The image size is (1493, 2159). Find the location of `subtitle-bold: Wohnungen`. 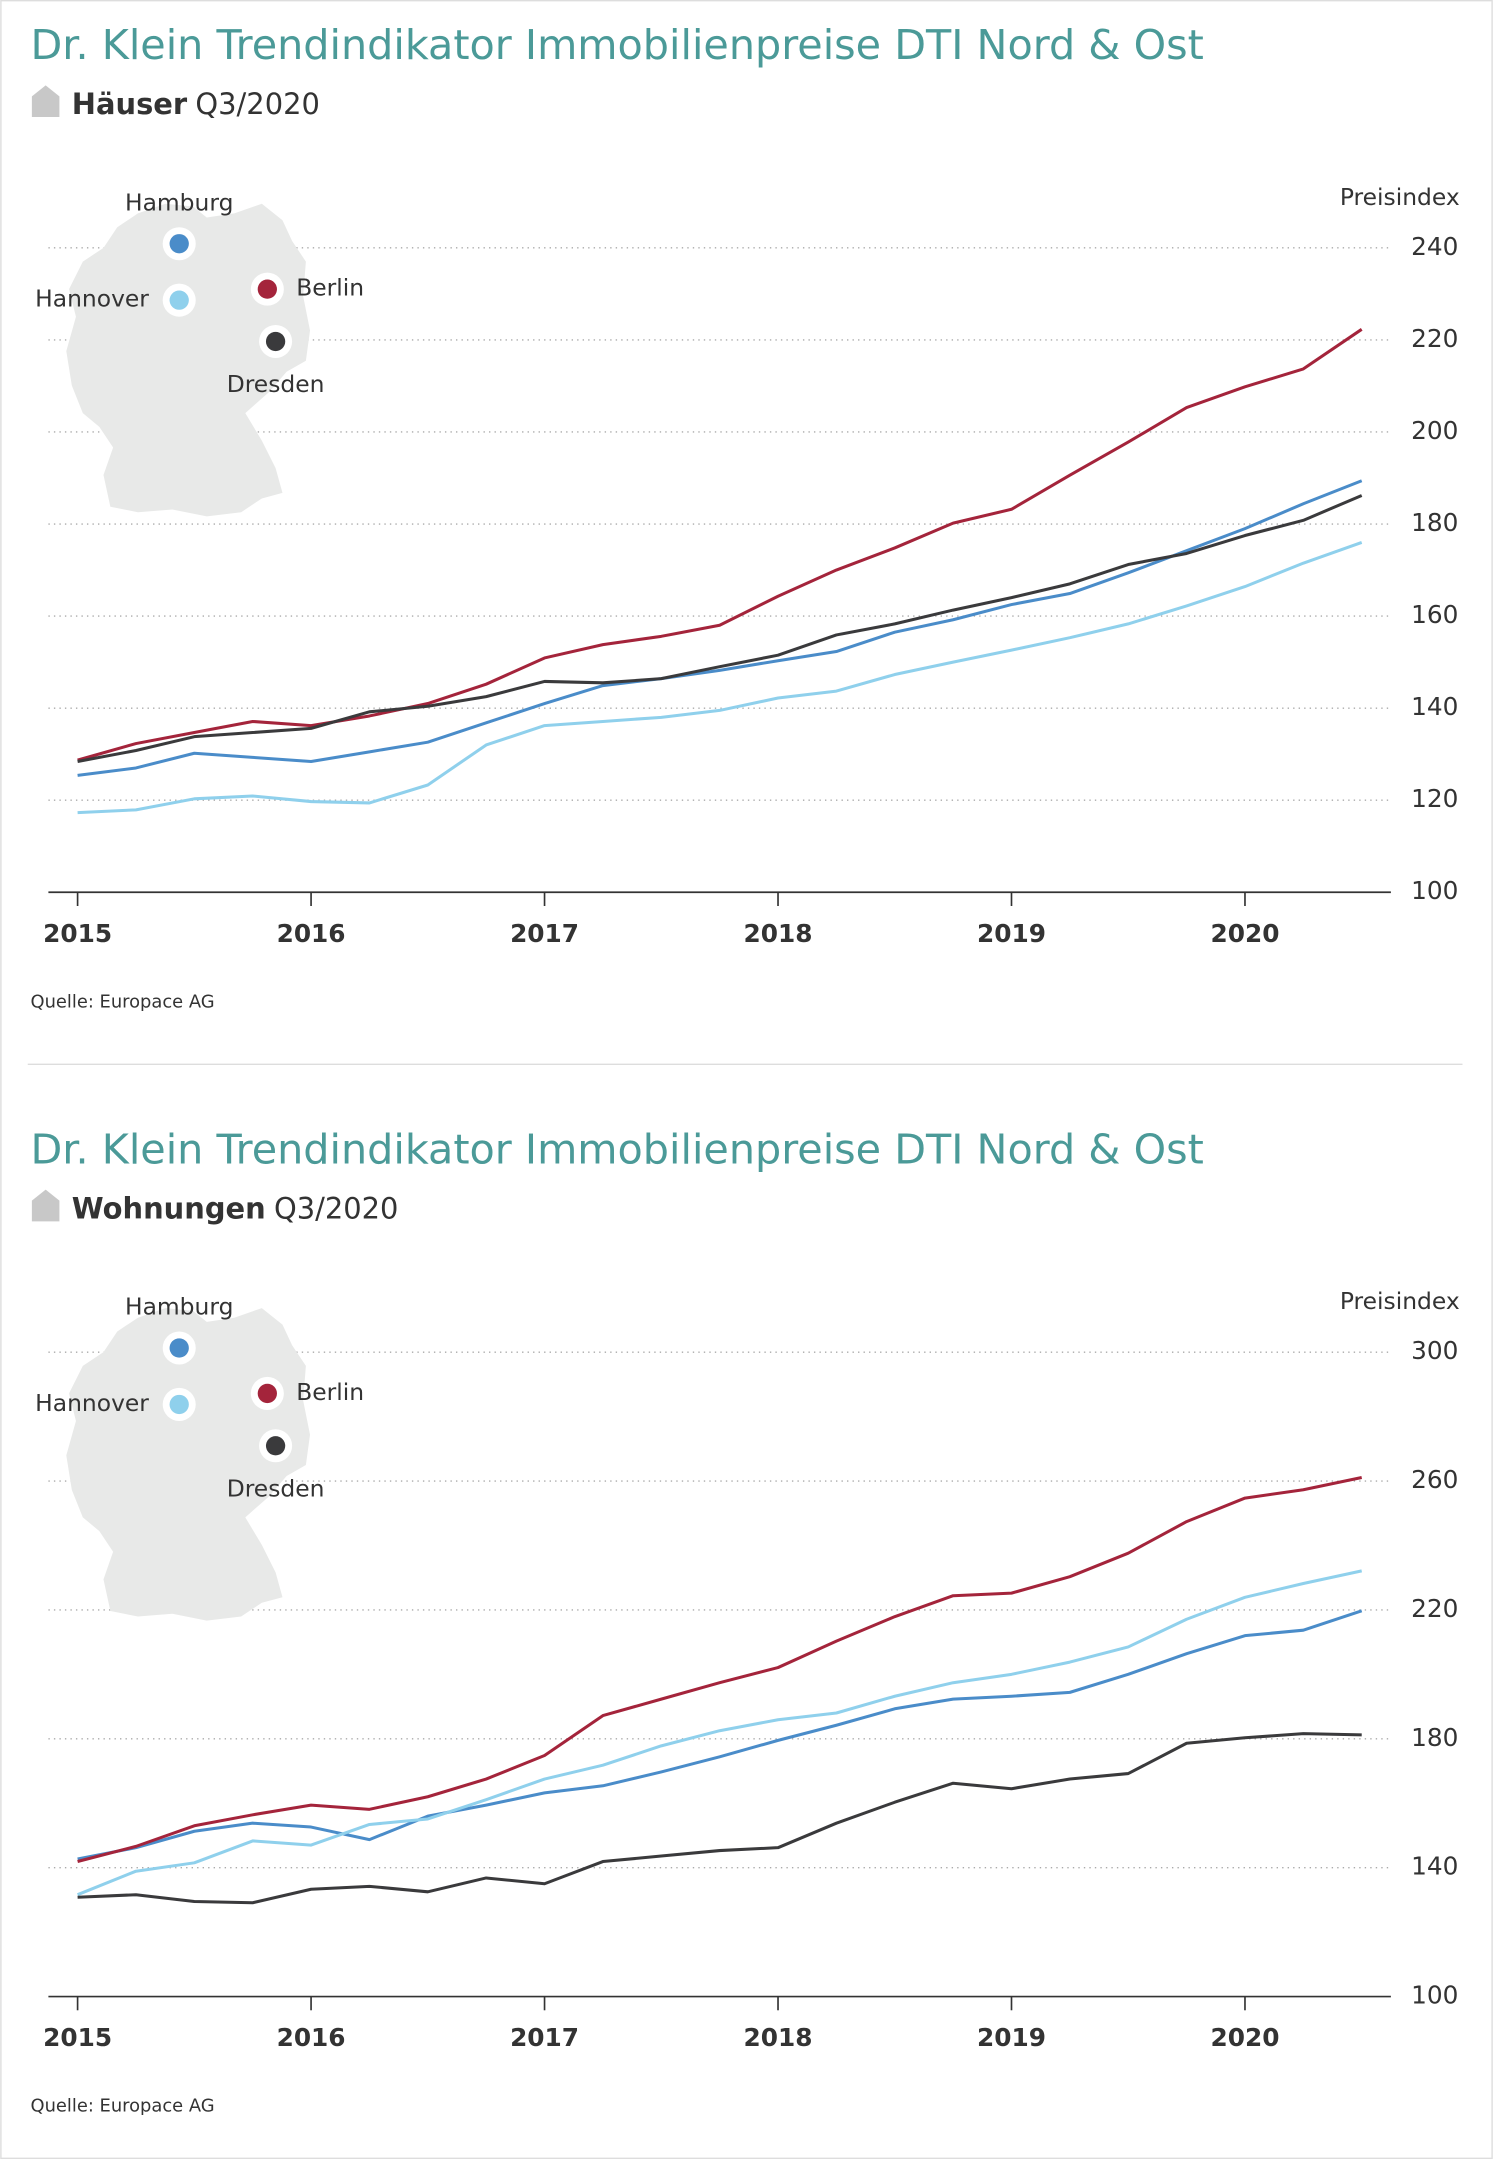

subtitle-bold: Wohnungen is located at coordinates (169, 1208).